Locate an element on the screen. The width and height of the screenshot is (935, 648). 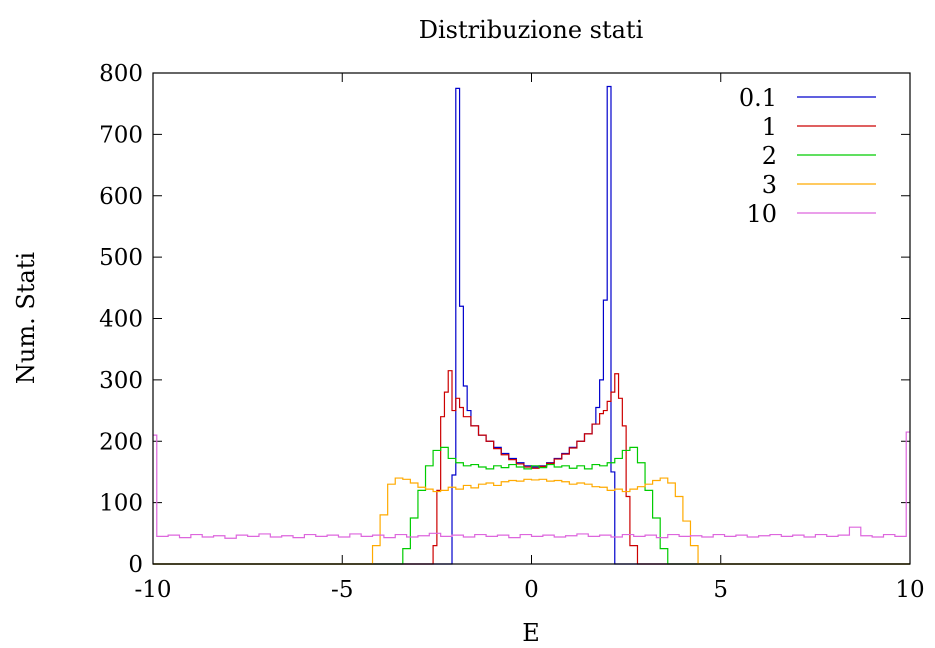
x-tick-label: 0 is located at coordinates (531, 590).